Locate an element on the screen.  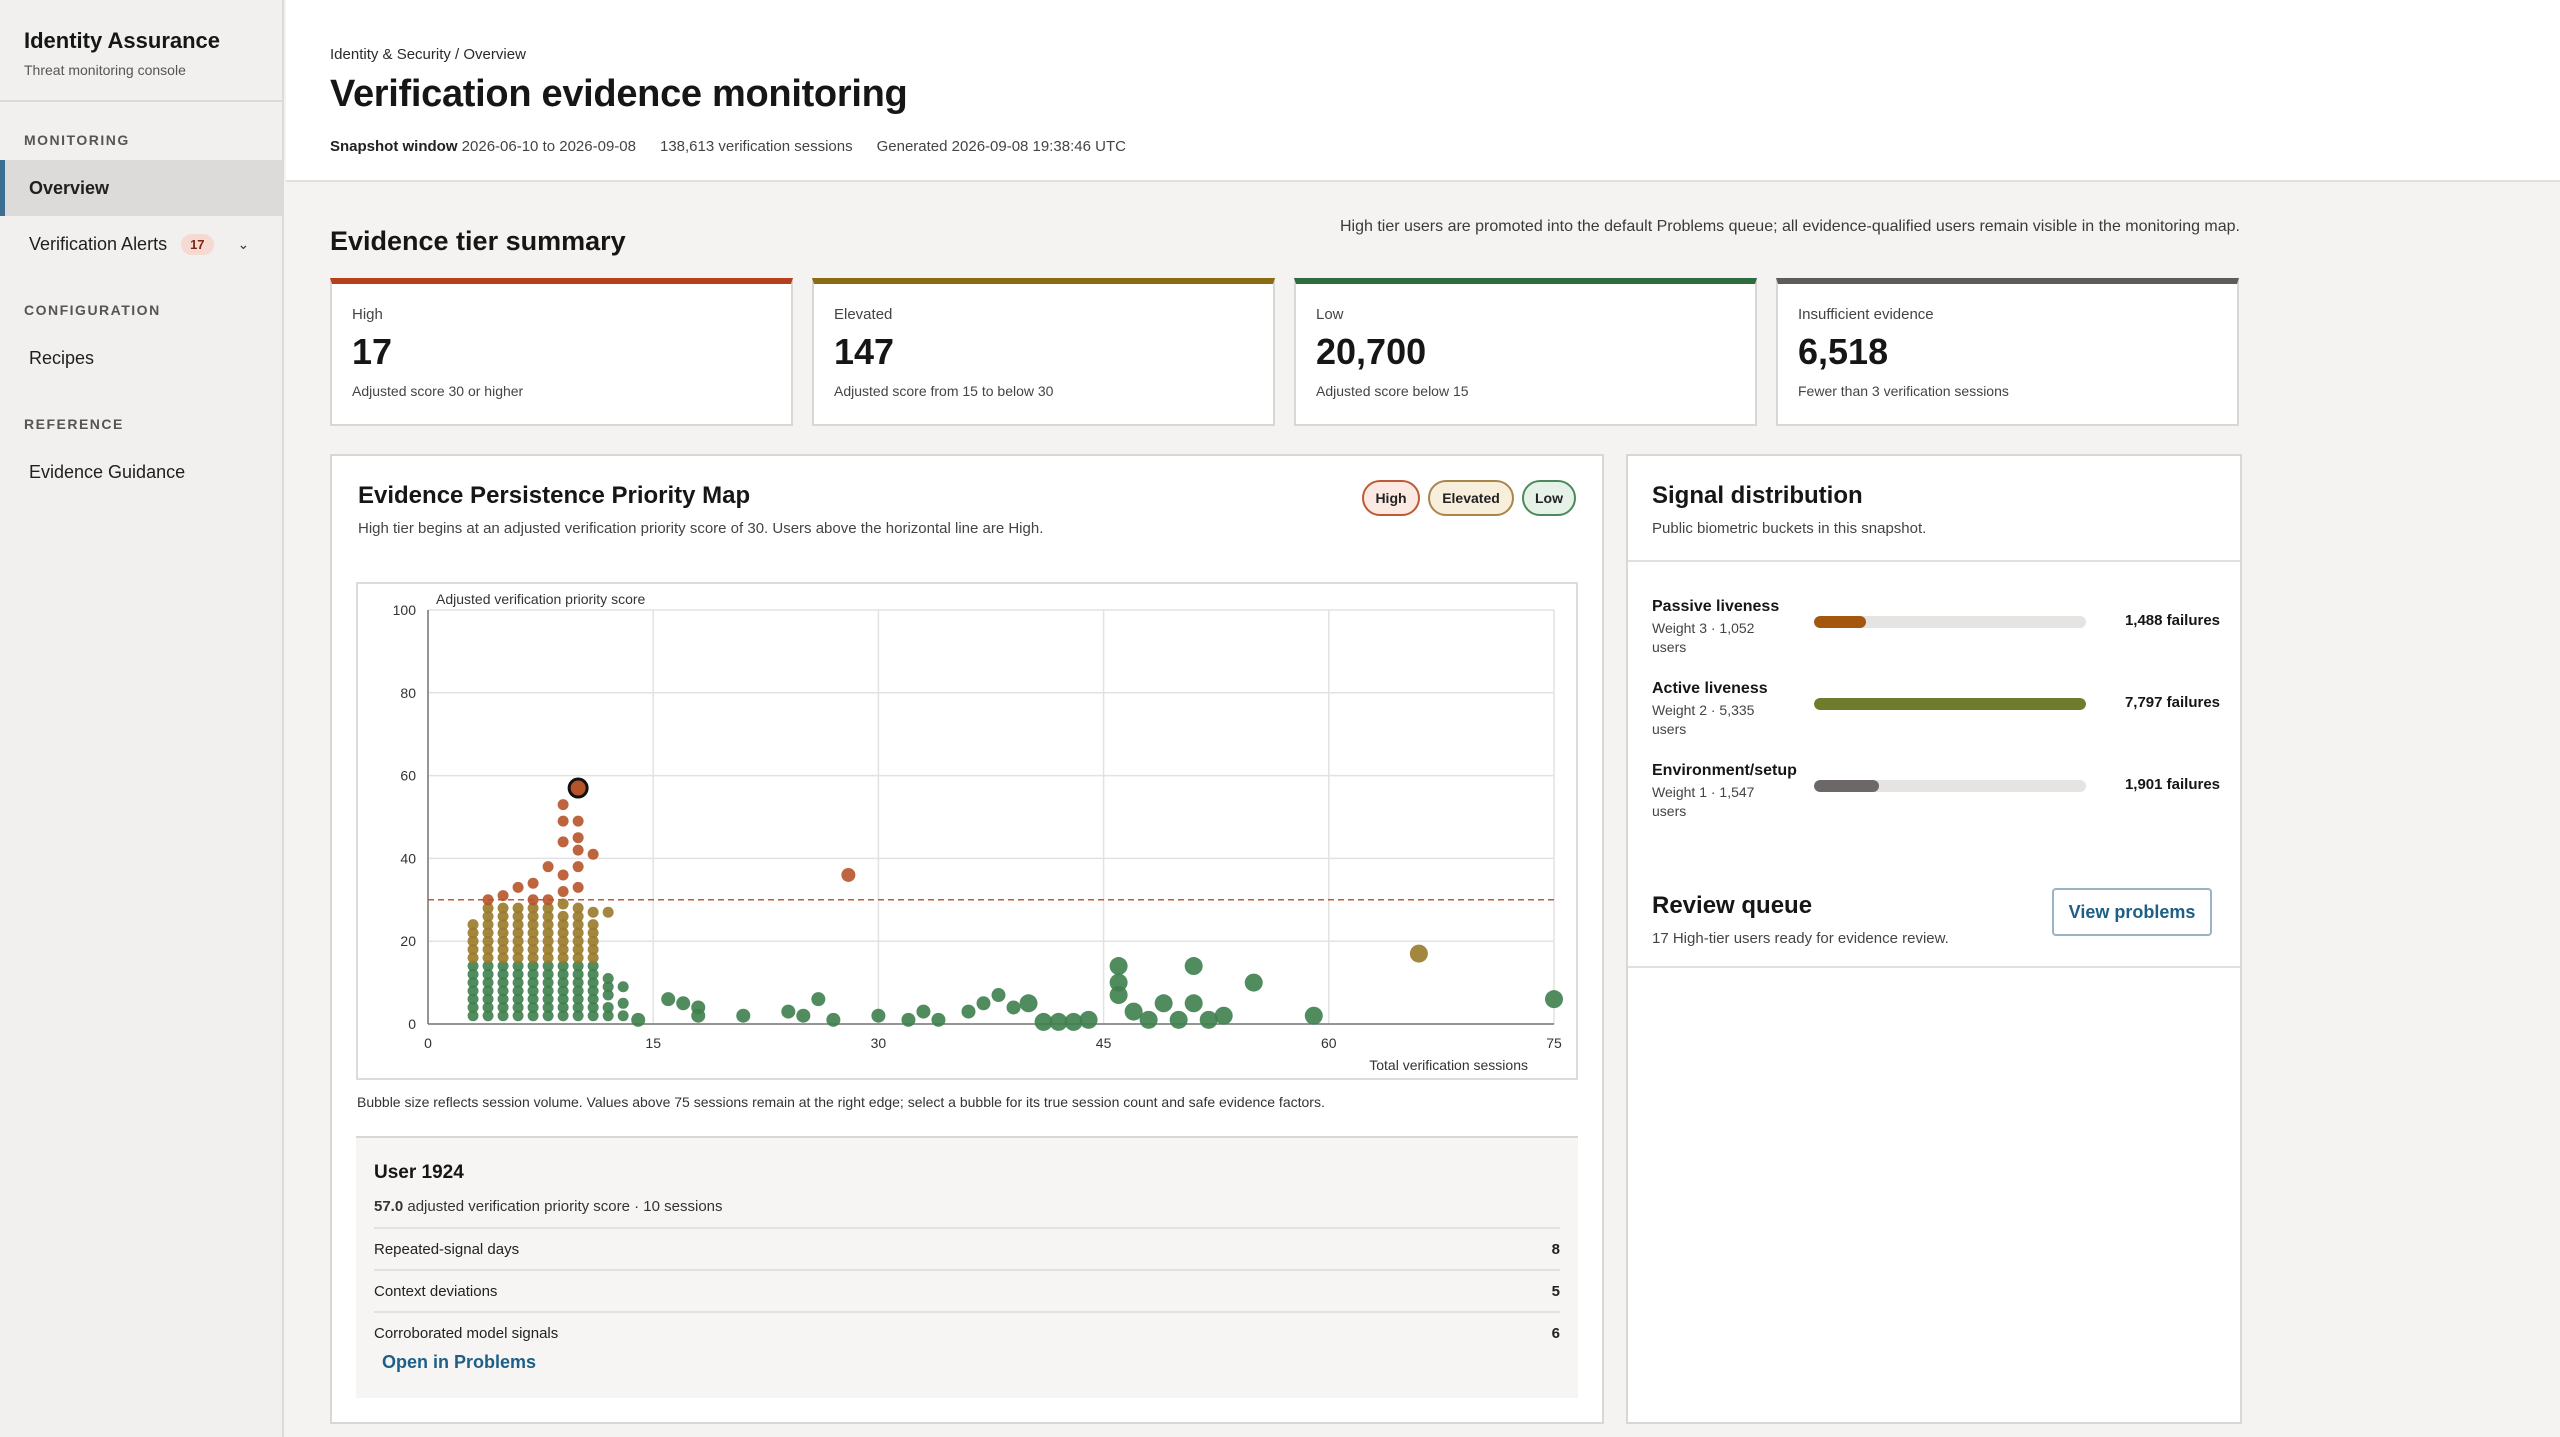
tier-description: Adjusted score 30 or higher is located at coordinates (438, 391).